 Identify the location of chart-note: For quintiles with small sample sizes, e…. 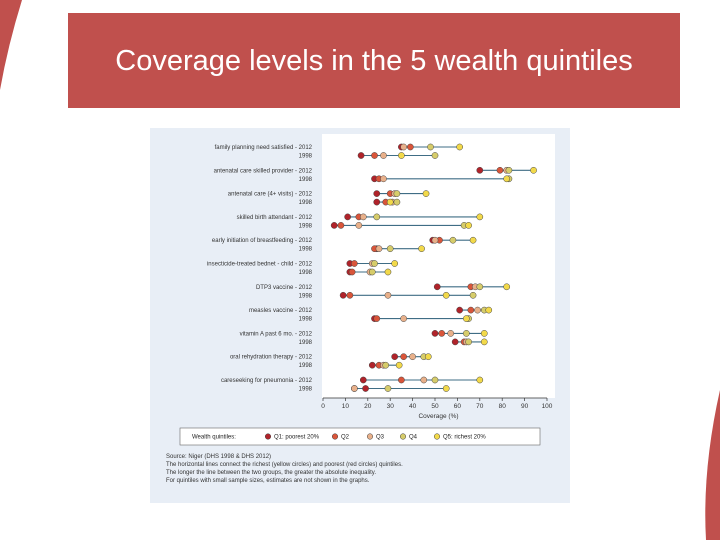
(268, 481).